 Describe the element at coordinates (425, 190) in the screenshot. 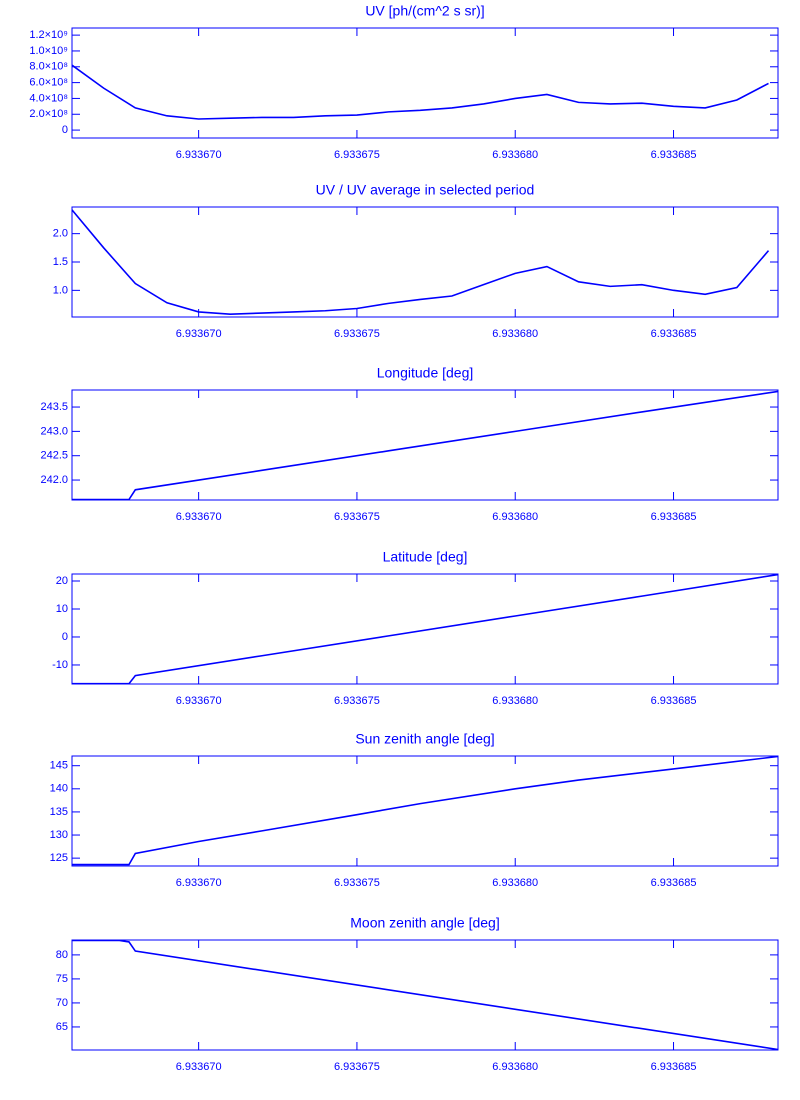

I see `chart-title: UV / UV average in selected period` at that location.